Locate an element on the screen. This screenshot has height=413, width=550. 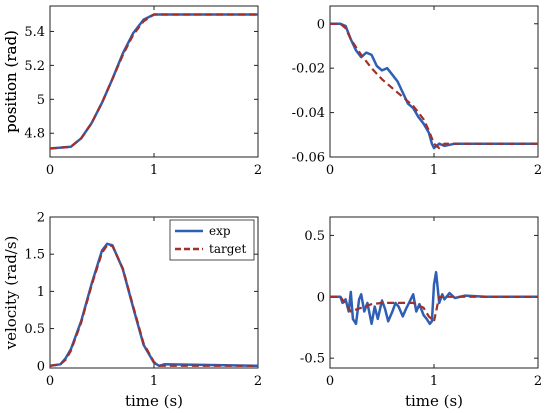
legend: exp target is located at coordinates (212, 240).